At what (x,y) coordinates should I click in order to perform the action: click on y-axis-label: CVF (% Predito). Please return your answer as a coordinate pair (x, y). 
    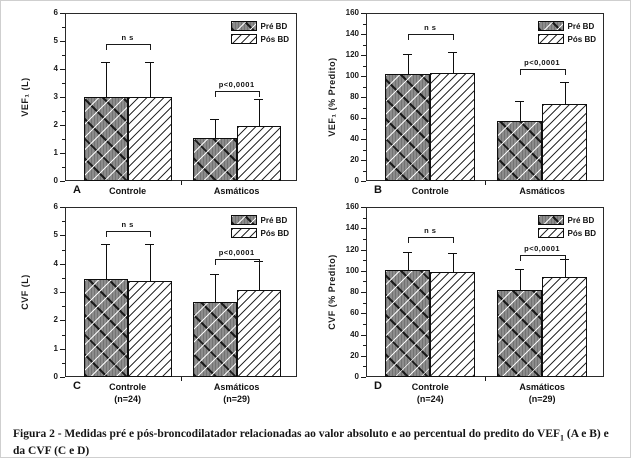
    Looking at the image, I should click on (332, 292).